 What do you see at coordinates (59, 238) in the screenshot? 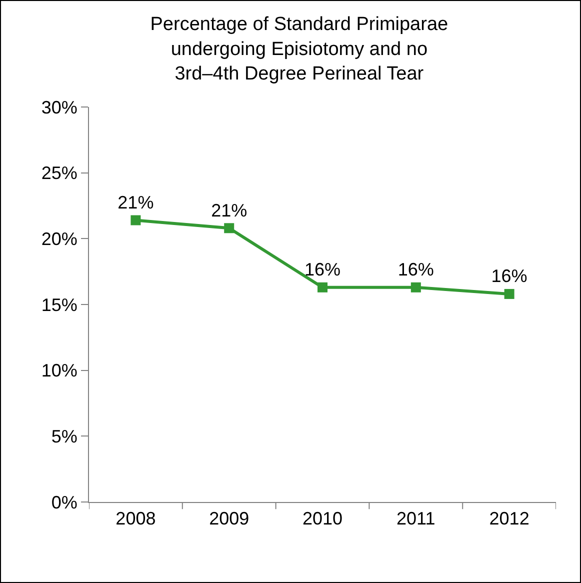
I see `y-tick-label: 20%` at bounding box center [59, 238].